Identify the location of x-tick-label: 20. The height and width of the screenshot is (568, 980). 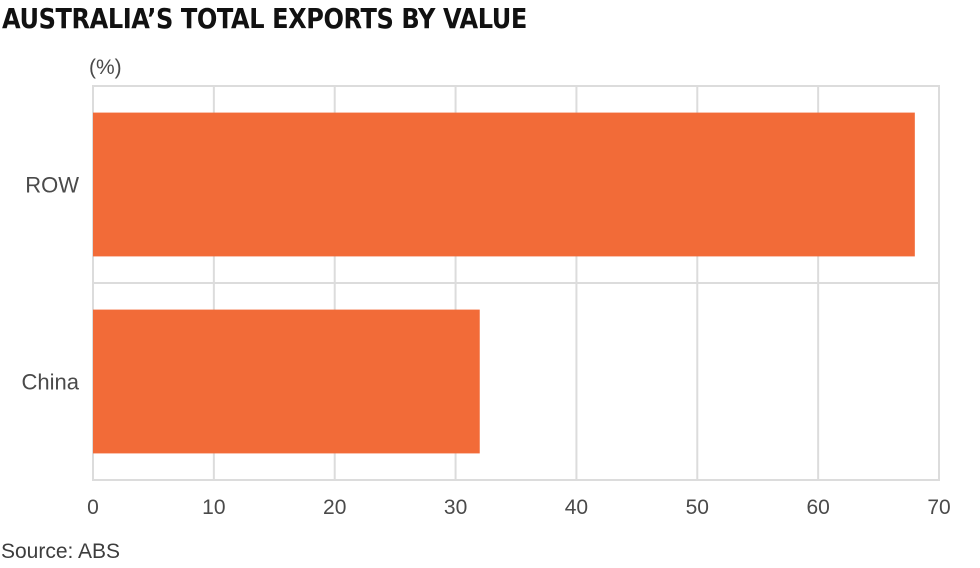
(334, 507).